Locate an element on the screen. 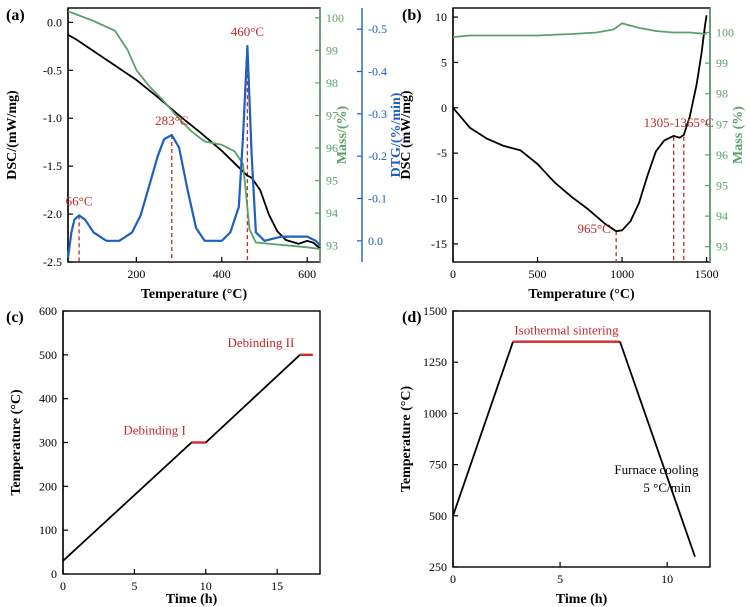 Image resolution: width=750 pixels, height=607 pixels. panel-1-y-right1-tick-label-3: 96 is located at coordinates (332, 148).